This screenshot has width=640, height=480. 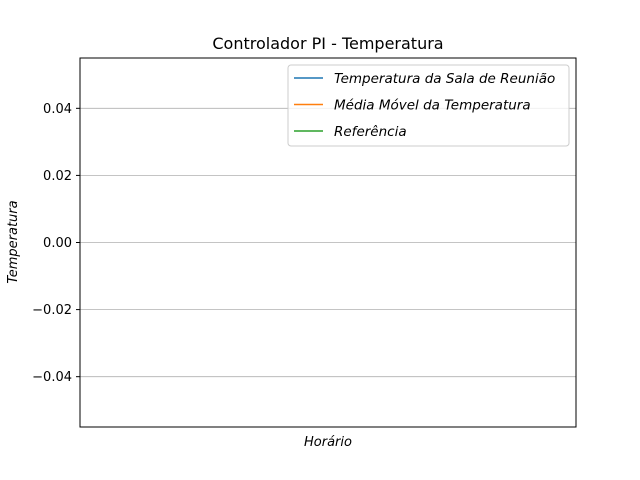 I want to click on y-tick-label: 0.02, so click(x=57, y=176).